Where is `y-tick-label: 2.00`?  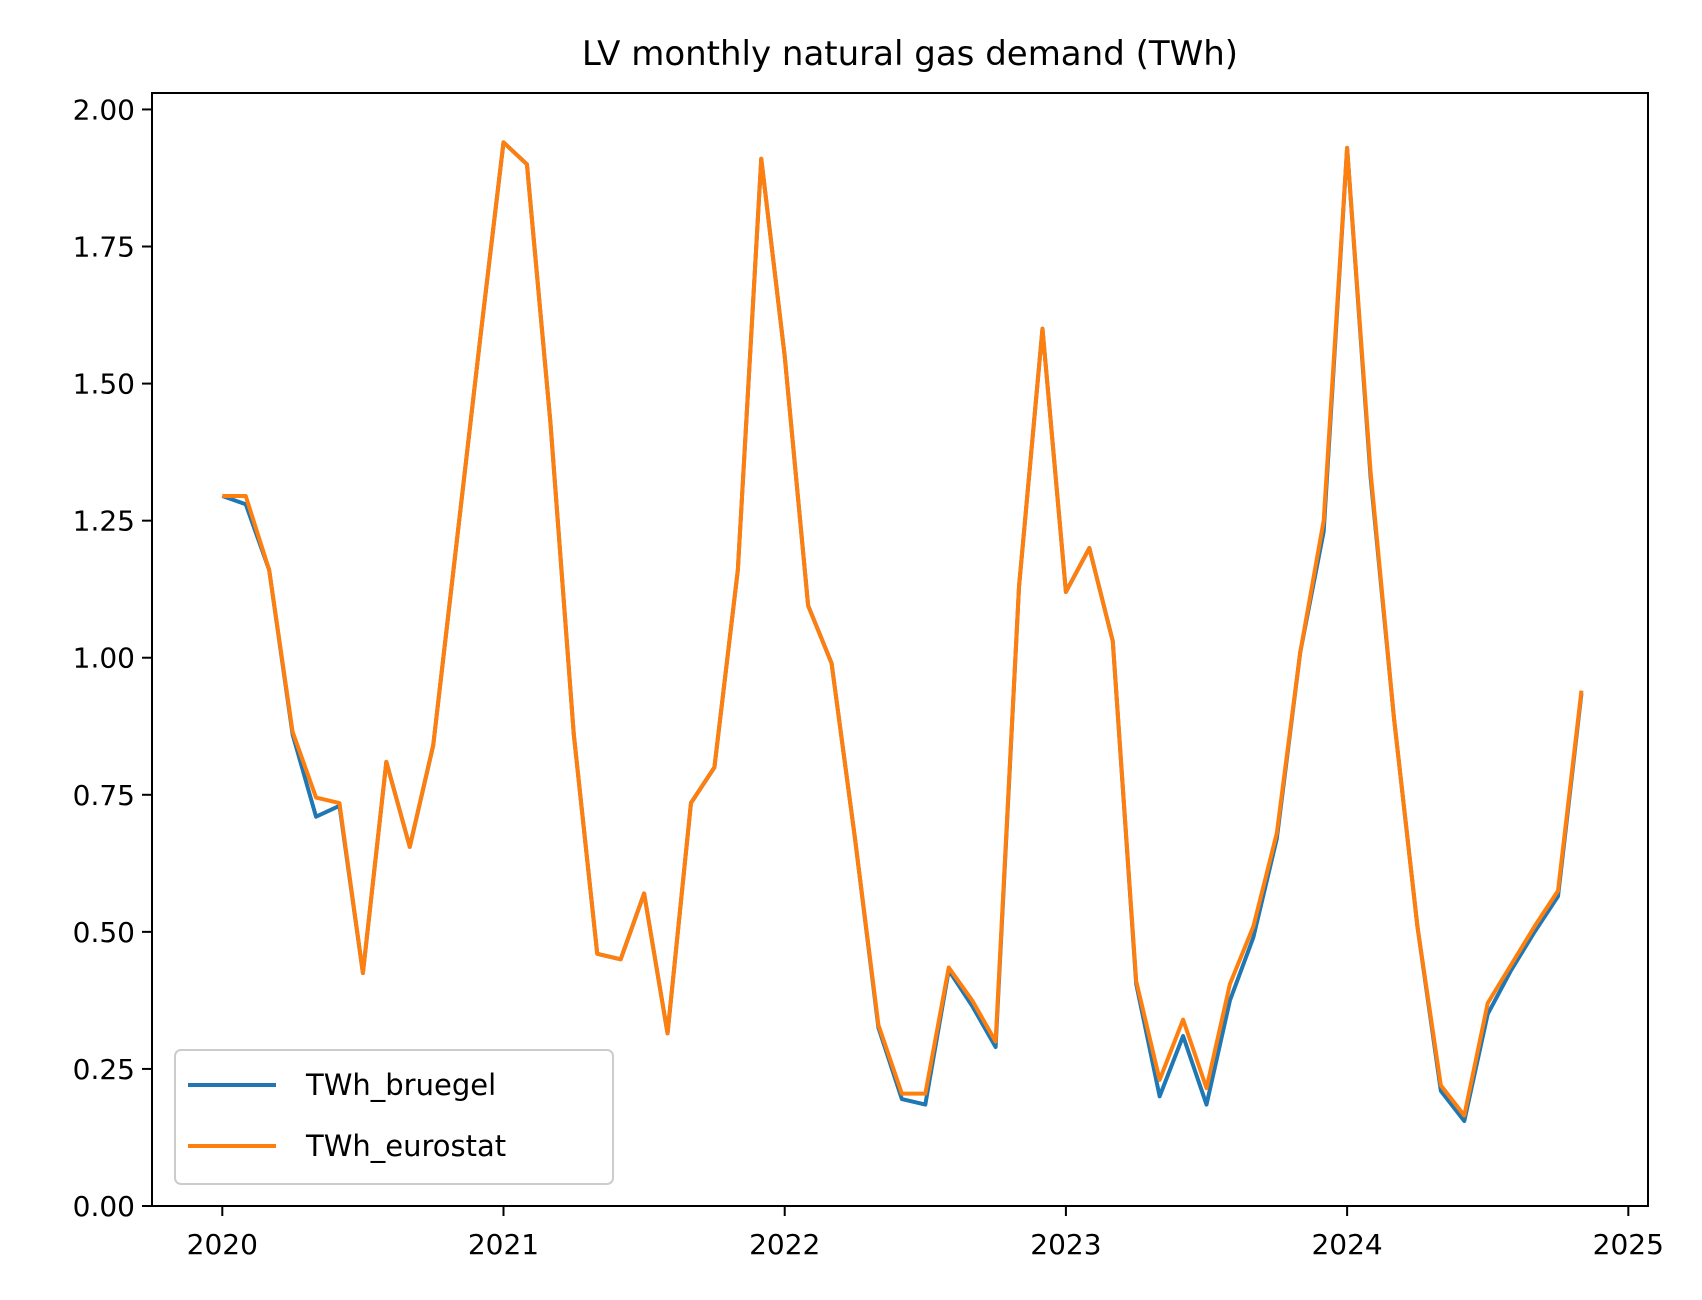
y-tick-label: 2.00 is located at coordinates (104, 109).